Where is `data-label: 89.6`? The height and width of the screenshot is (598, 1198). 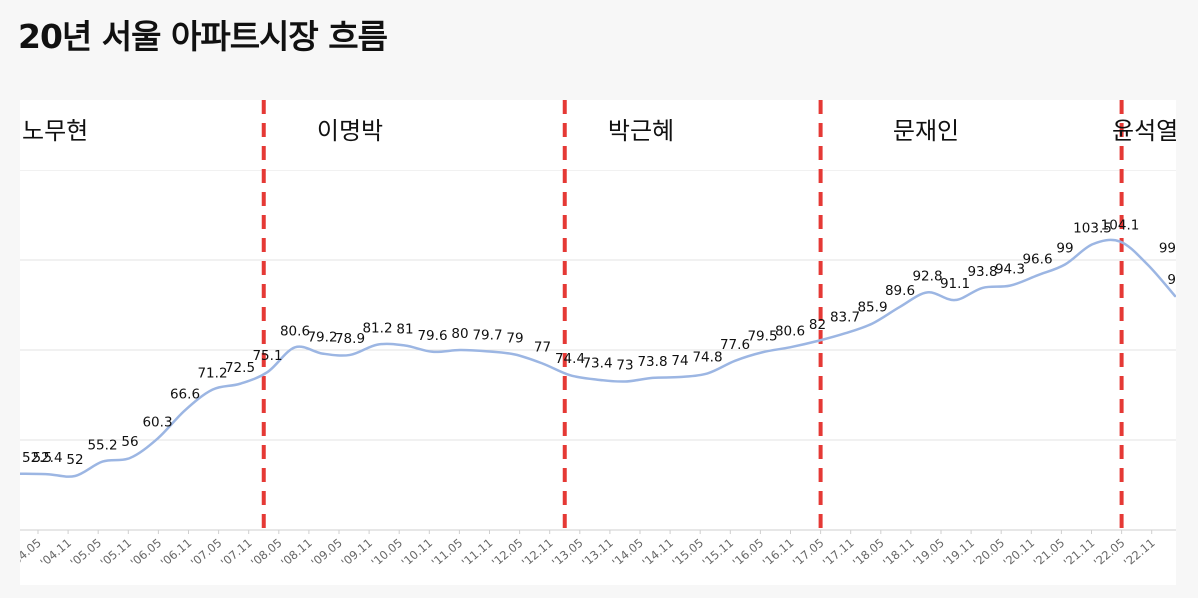 data-label: 89.6 is located at coordinates (900, 291).